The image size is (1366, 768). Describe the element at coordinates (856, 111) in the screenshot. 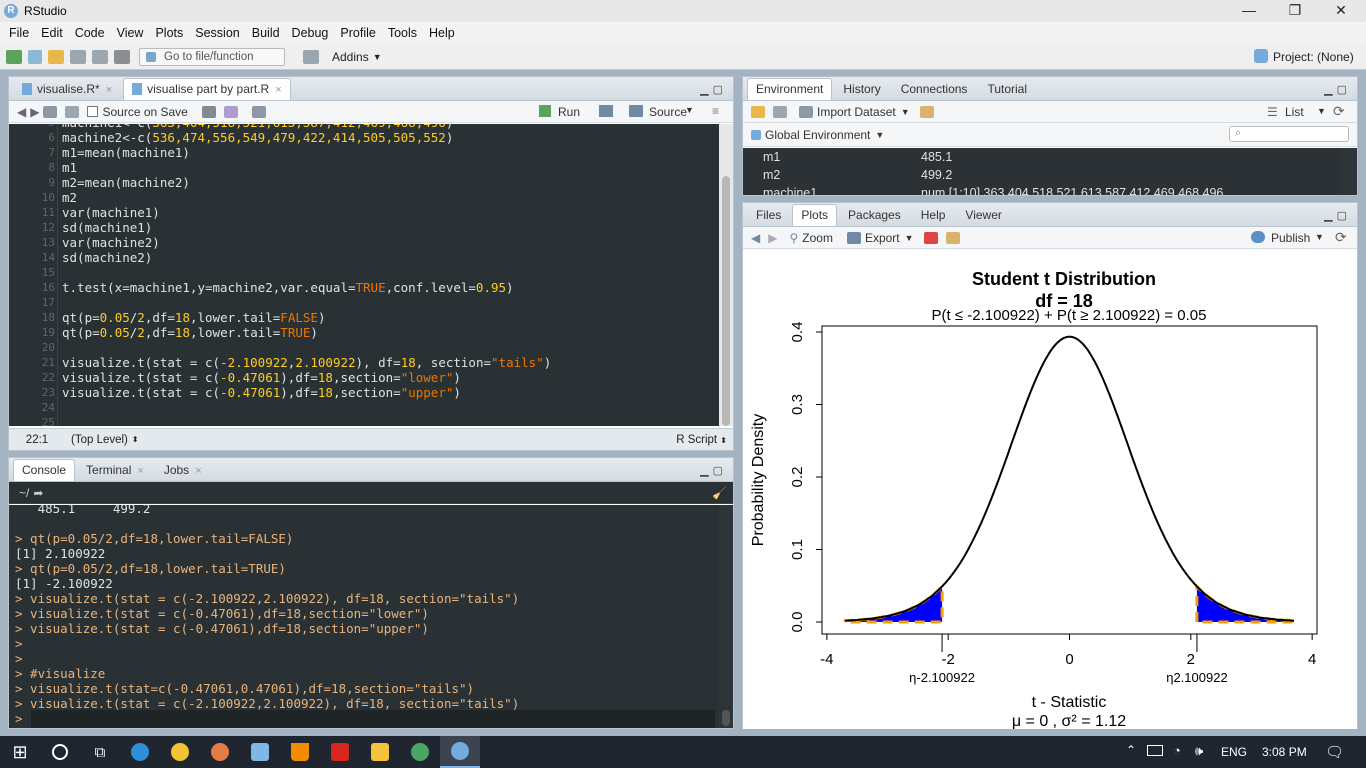

I see `import-dataset-button: Import Dataset` at that location.